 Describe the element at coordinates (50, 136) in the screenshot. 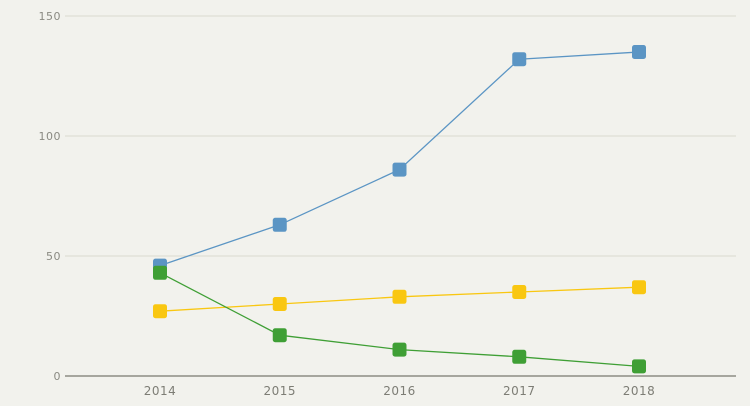

I see `y-tick-label: 100` at that location.